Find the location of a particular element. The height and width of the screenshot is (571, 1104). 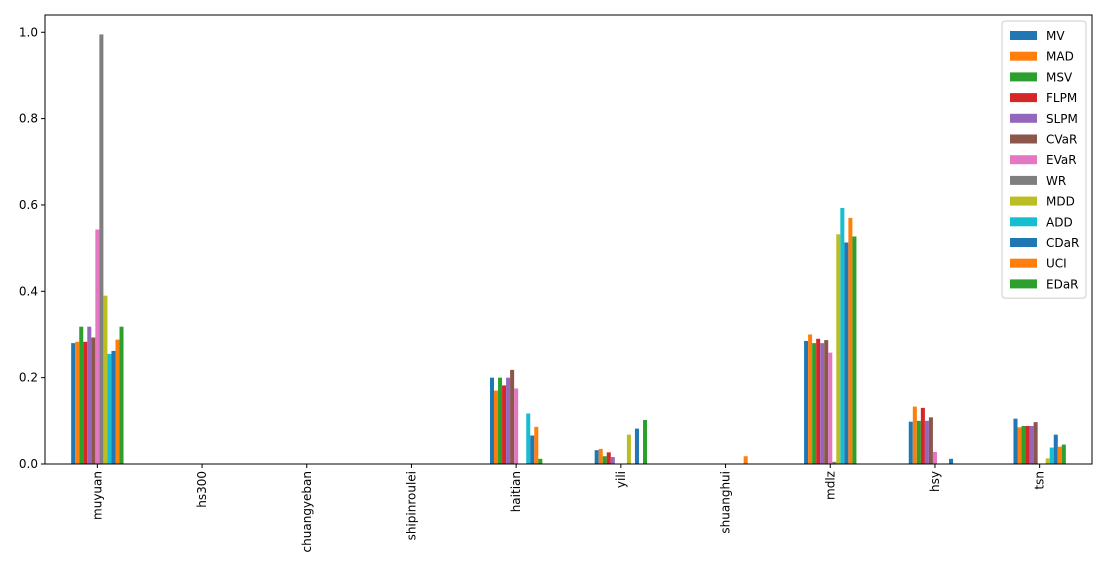

bar-slpm-muyuan is located at coordinates (89, 395).